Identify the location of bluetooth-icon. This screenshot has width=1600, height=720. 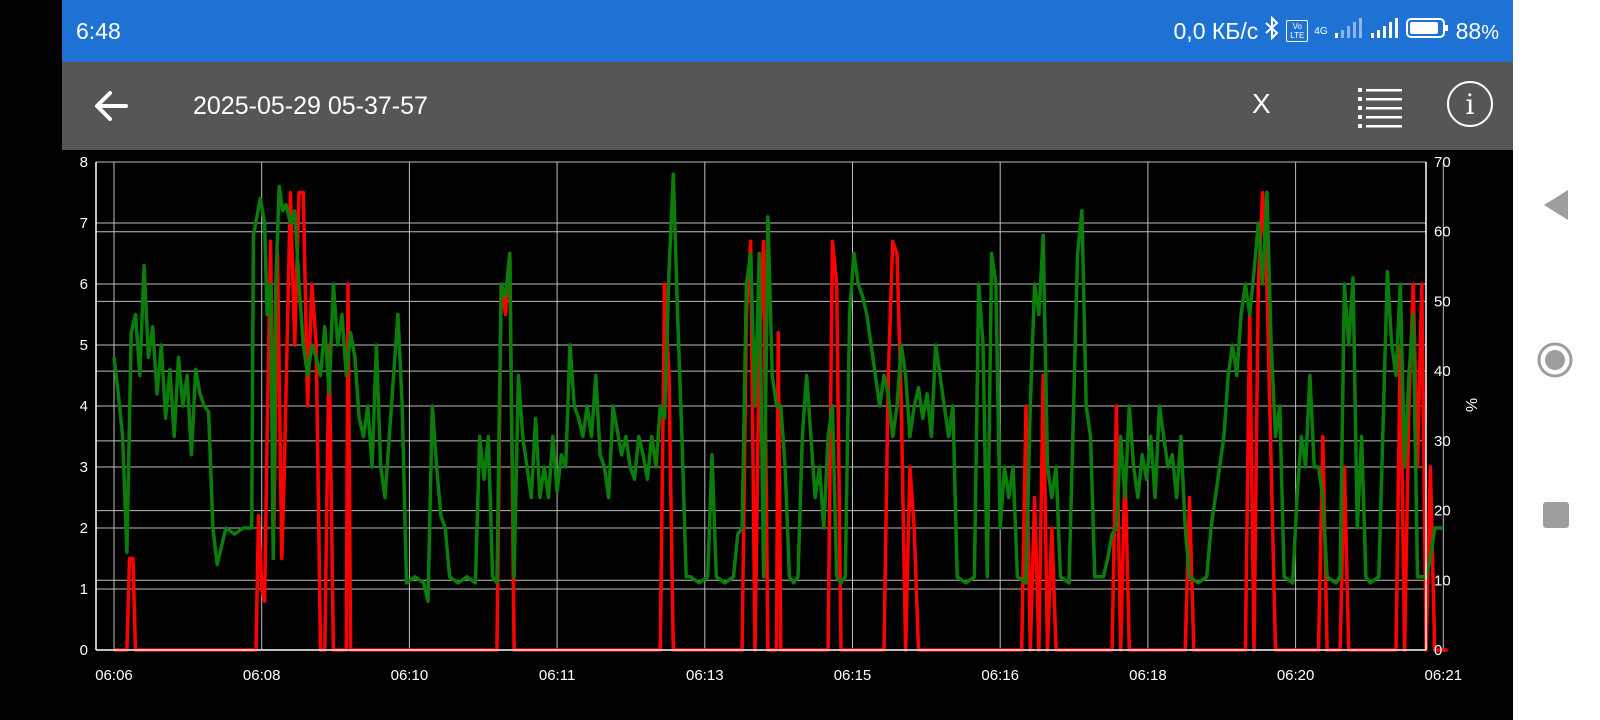
(1272, 30).